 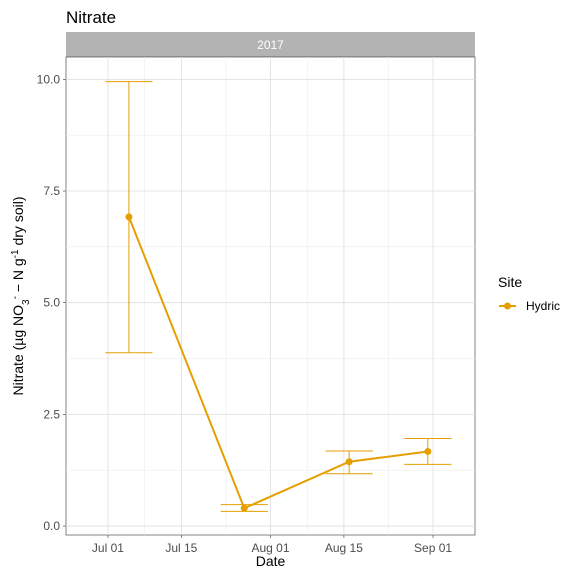 I want to click on facet-strip-label: 2017, so click(x=270, y=45).